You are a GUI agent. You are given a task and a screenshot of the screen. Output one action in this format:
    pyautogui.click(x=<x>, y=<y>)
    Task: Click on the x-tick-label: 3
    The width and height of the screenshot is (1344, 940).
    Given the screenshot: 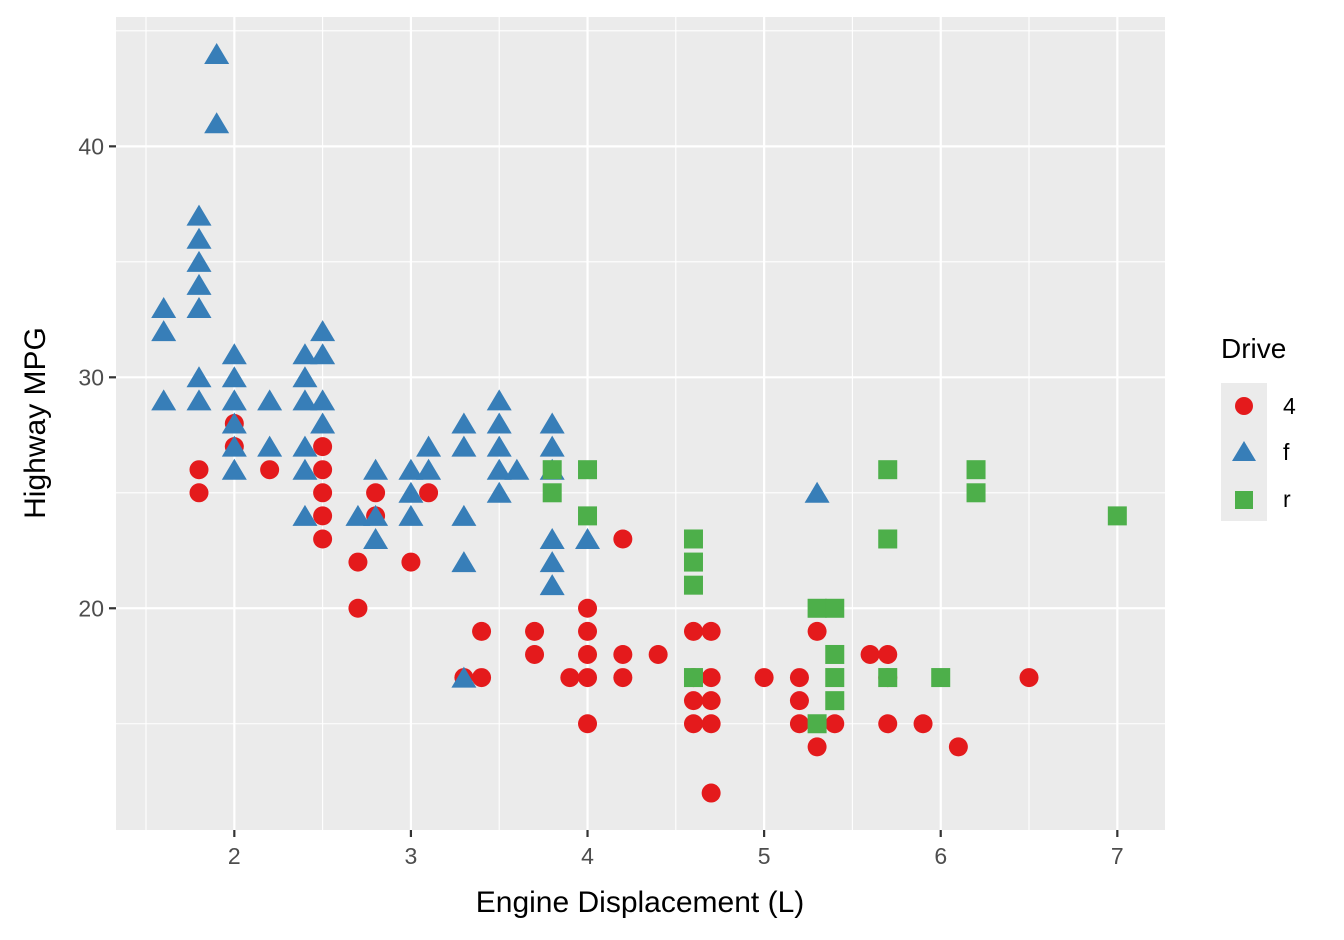 What is the action you would take?
    pyautogui.click(x=411, y=856)
    